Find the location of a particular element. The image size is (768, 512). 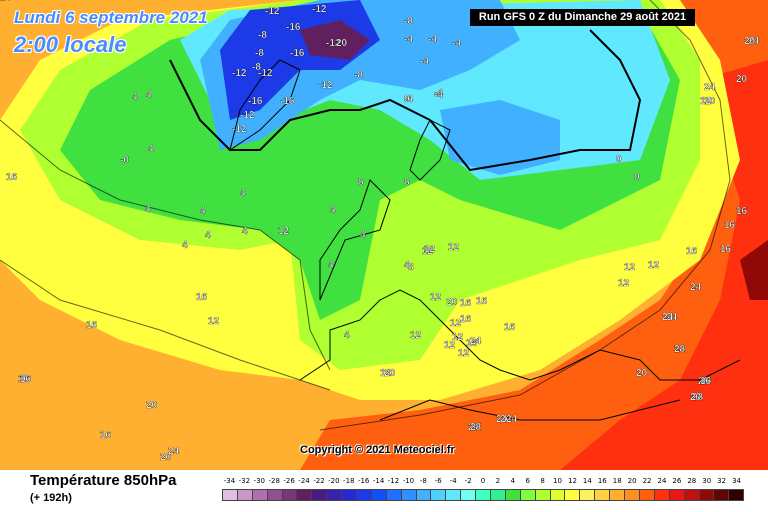

legend-label: -18 is located at coordinates (349, 481).